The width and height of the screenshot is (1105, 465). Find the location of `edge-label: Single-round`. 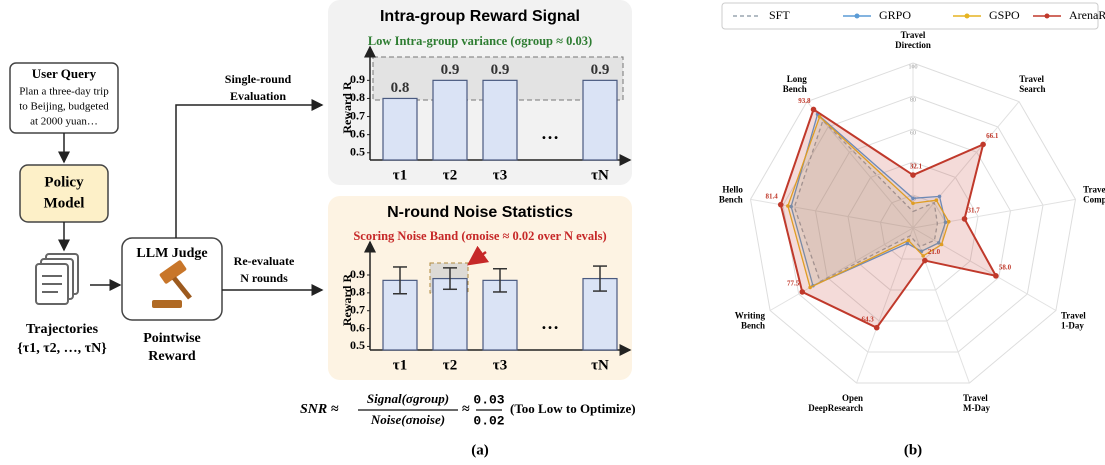

edge-label: Single-round is located at coordinates (258, 79).